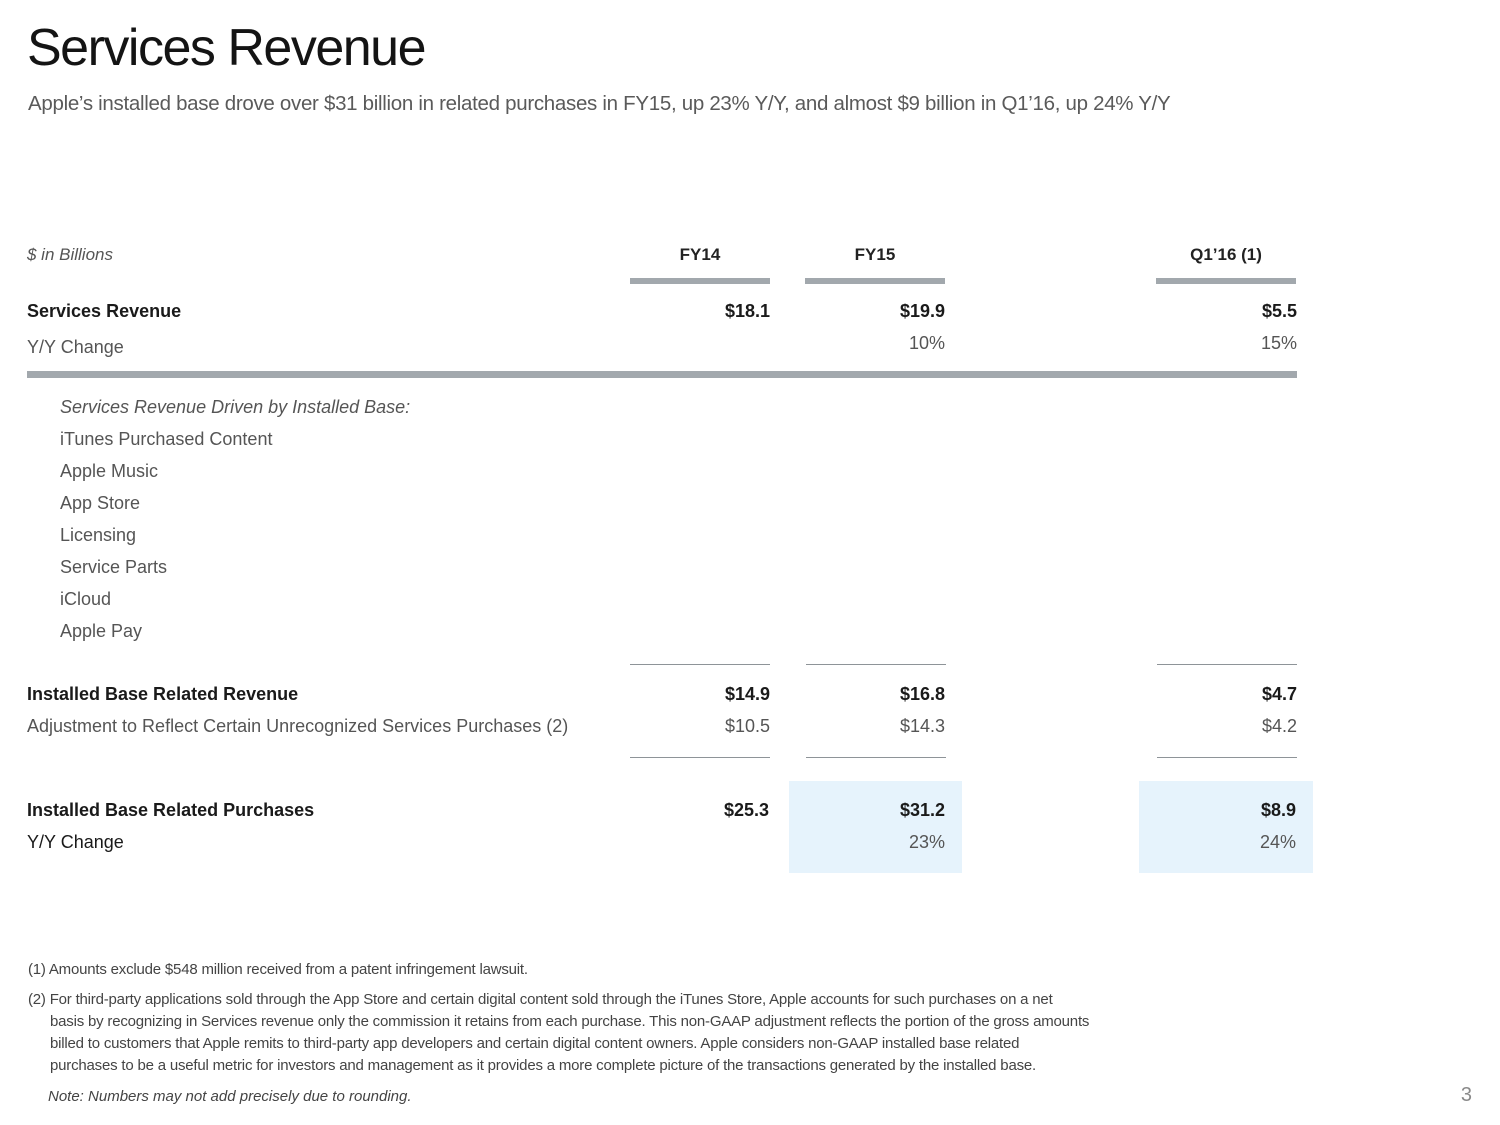  I want to click on page-title: Services Revenue, so click(227, 48).